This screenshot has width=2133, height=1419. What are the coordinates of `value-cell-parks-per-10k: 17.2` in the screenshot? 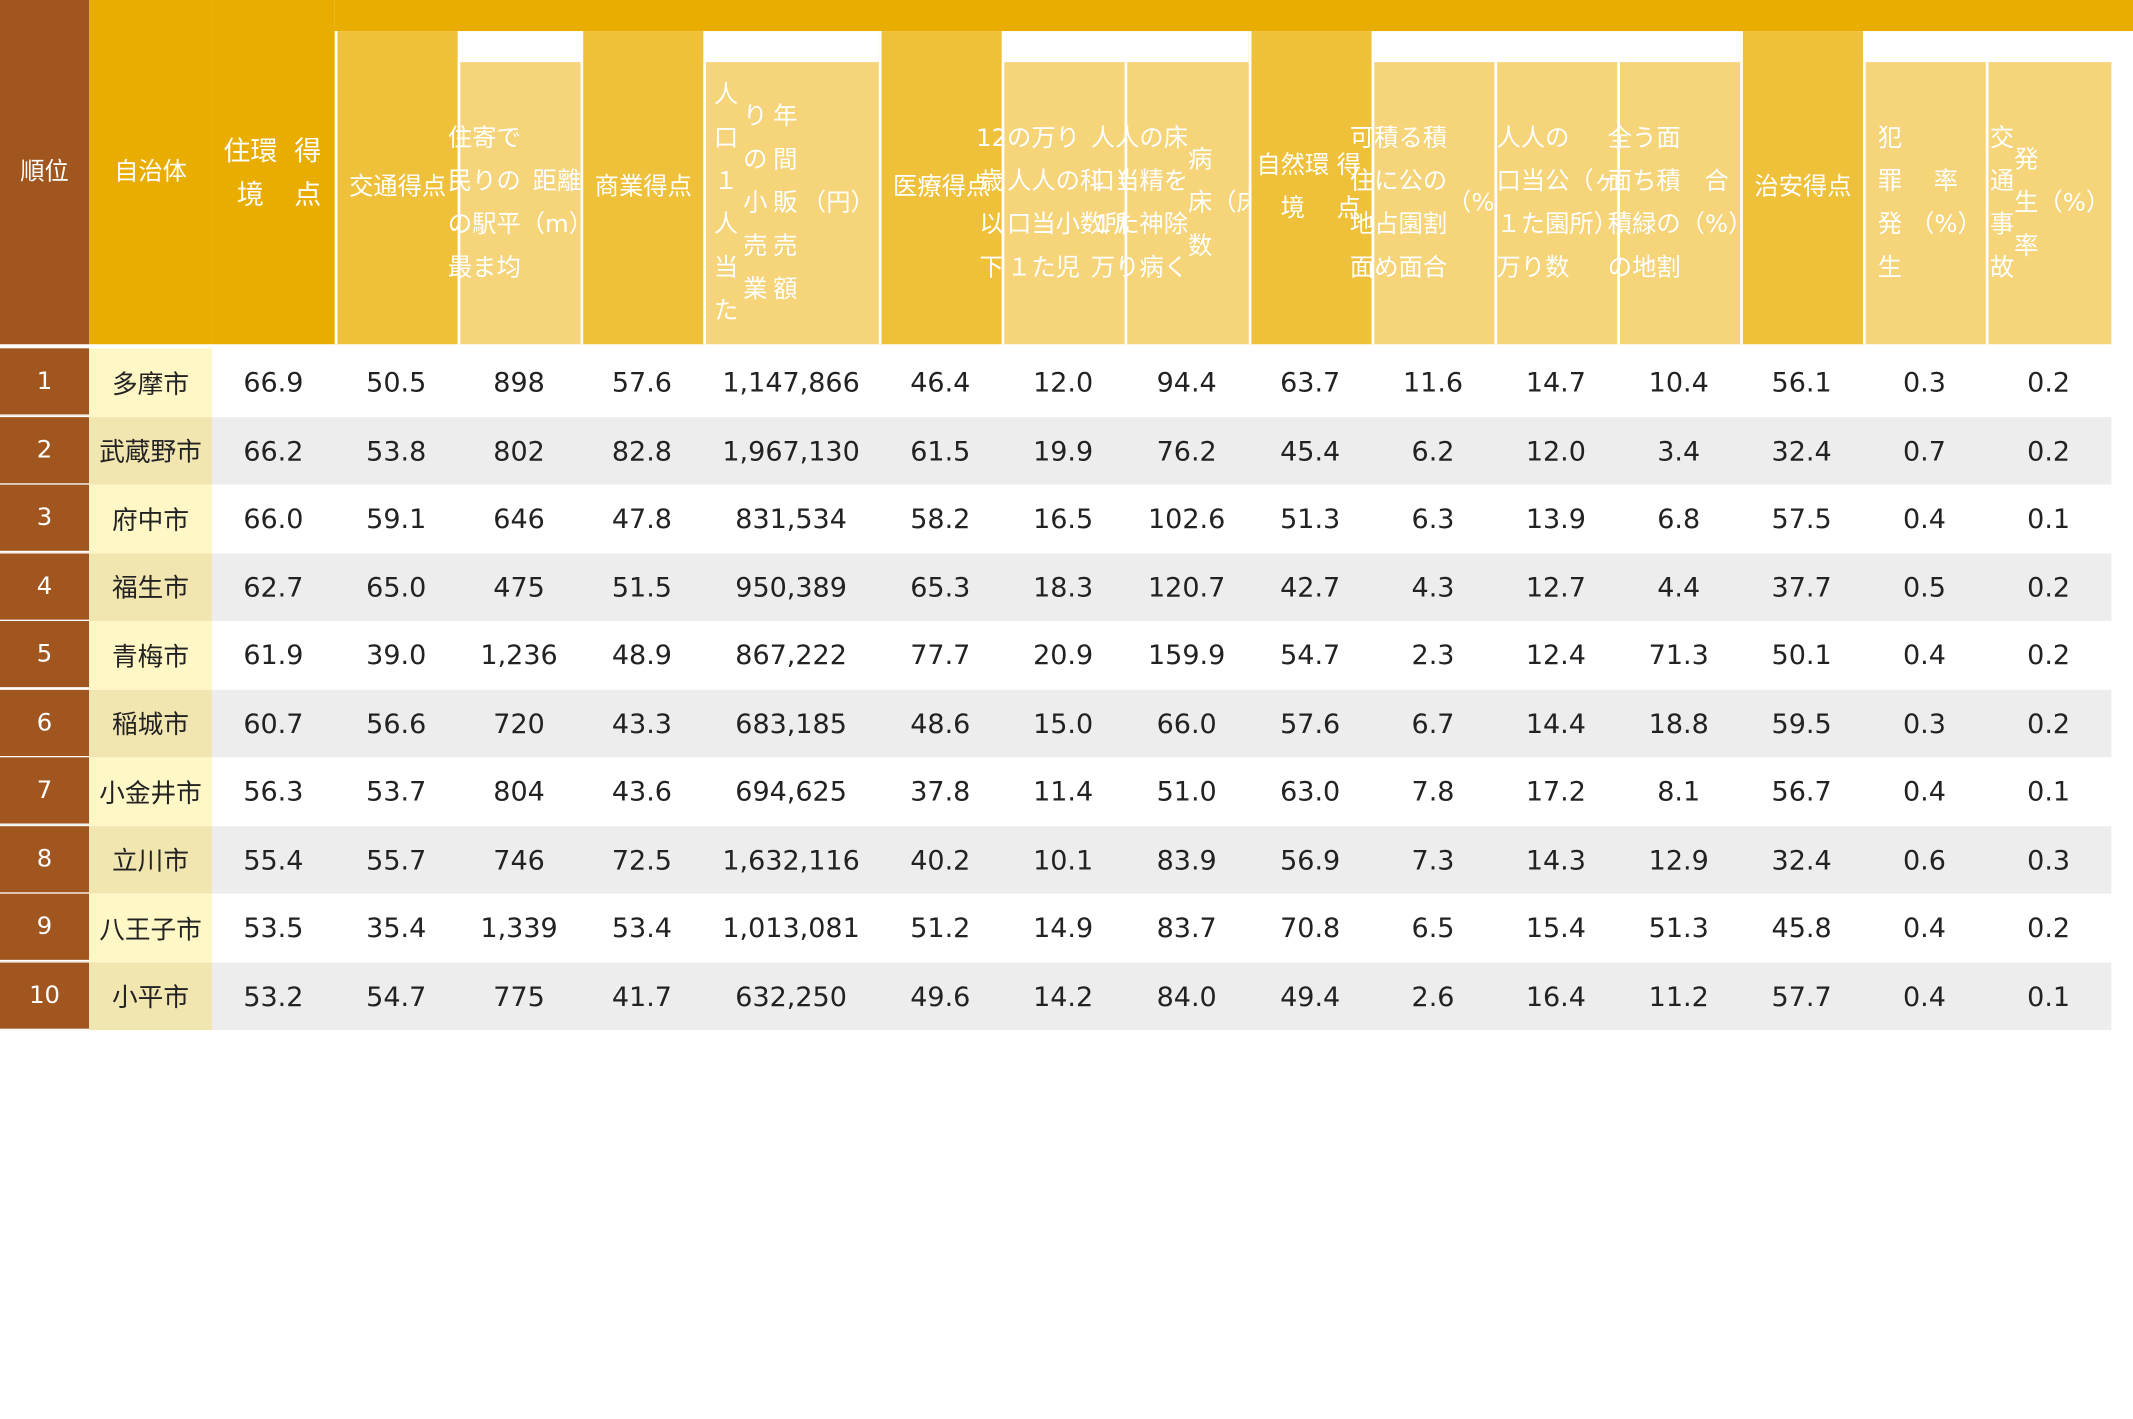 It's located at (1555, 791).